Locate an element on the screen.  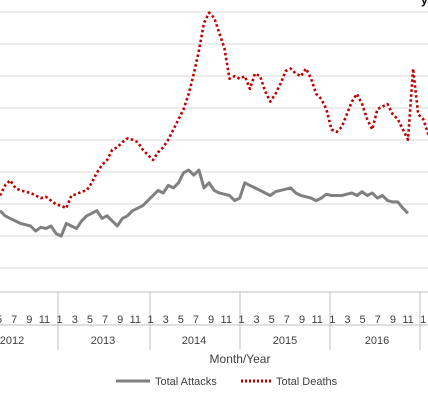
year-label: 2013 is located at coordinates (103, 341).